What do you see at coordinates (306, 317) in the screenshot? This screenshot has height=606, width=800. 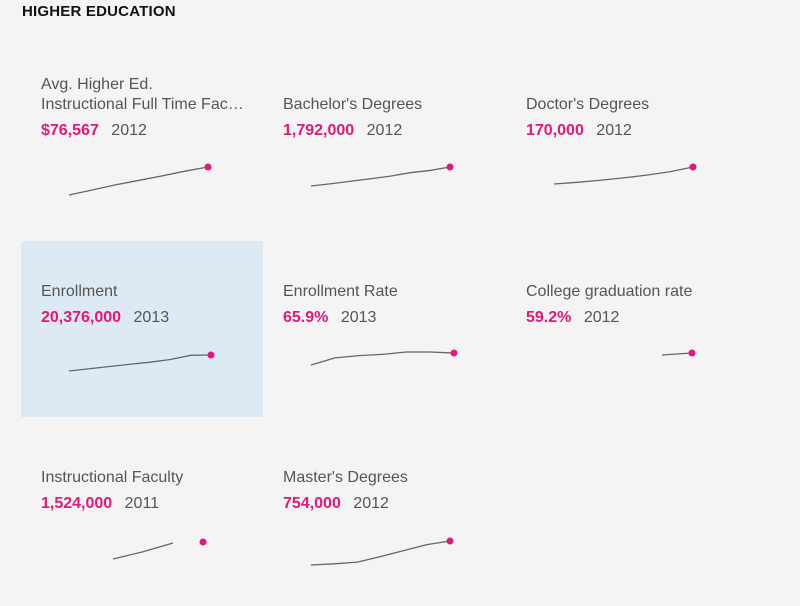 I see `card-value: 65.9%` at bounding box center [306, 317].